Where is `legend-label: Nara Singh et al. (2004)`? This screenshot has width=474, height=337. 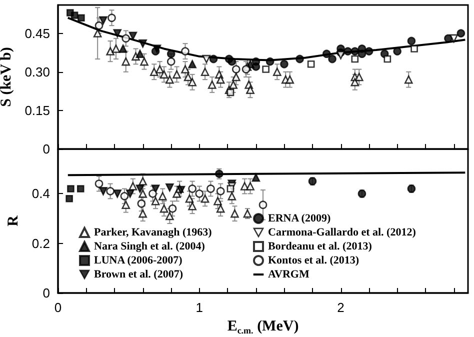
legend-label: Nara Singh et al. (2004) is located at coordinates (150, 246).